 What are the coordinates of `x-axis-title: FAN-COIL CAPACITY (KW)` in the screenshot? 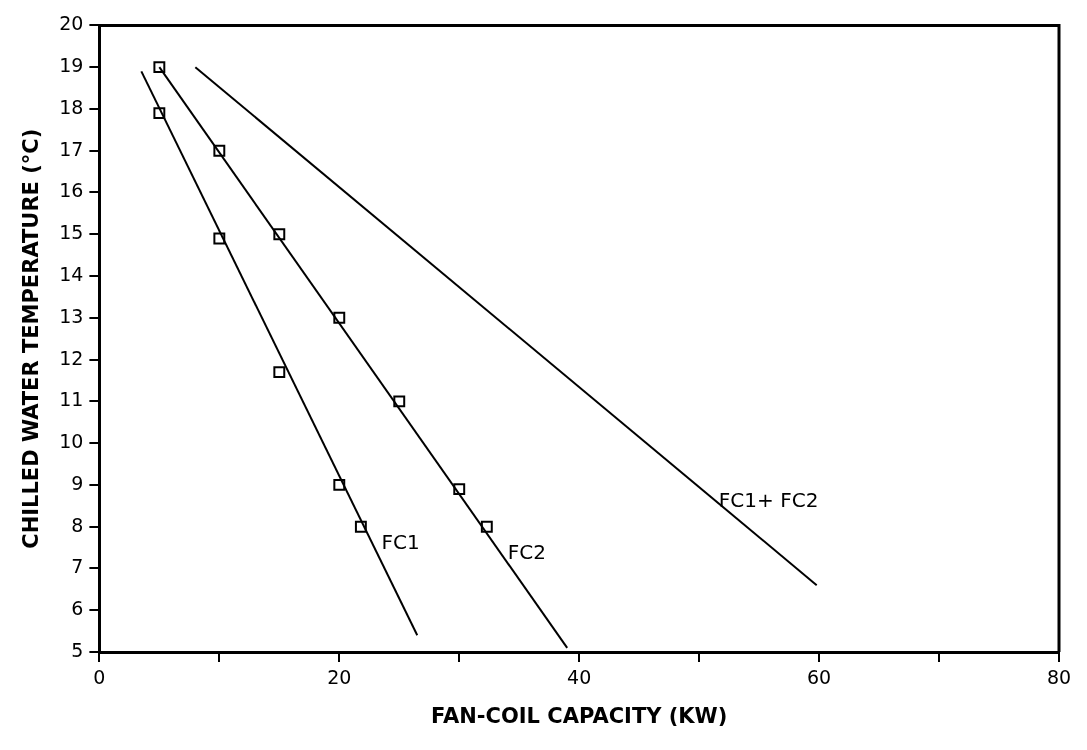 It's located at (579, 715).